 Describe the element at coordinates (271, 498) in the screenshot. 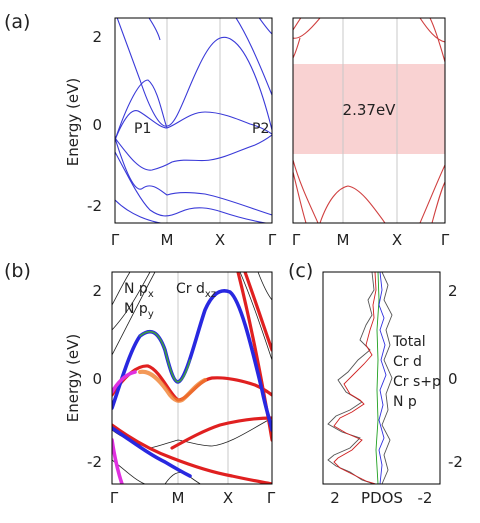

I see `panel-b-xtick-gamma-end: Γ` at that location.